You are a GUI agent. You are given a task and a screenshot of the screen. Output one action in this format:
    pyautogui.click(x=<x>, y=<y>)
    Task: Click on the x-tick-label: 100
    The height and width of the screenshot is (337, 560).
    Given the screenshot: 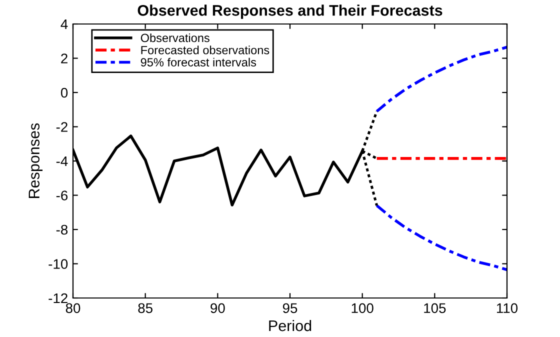 What is the action you would take?
    pyautogui.click(x=363, y=308)
    